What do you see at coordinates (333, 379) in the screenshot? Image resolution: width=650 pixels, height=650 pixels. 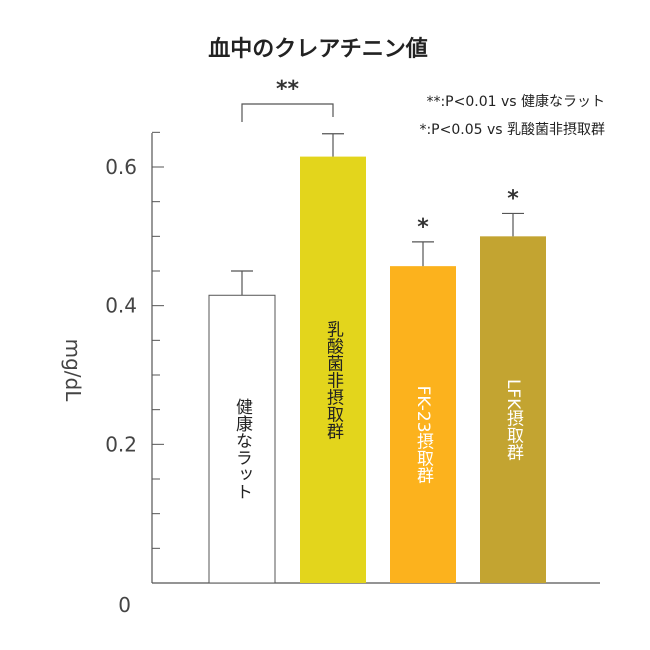 I see `bar-label: 乳酸菌非摂取群` at bounding box center [333, 379].